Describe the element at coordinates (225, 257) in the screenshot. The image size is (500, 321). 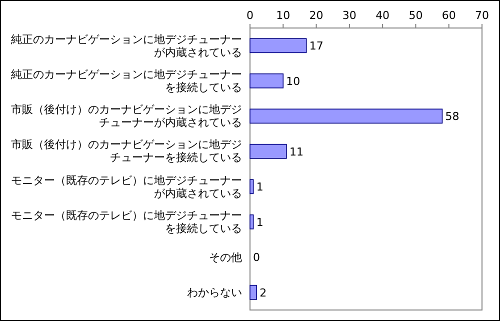
I see `y-tick-label: その他` at that location.